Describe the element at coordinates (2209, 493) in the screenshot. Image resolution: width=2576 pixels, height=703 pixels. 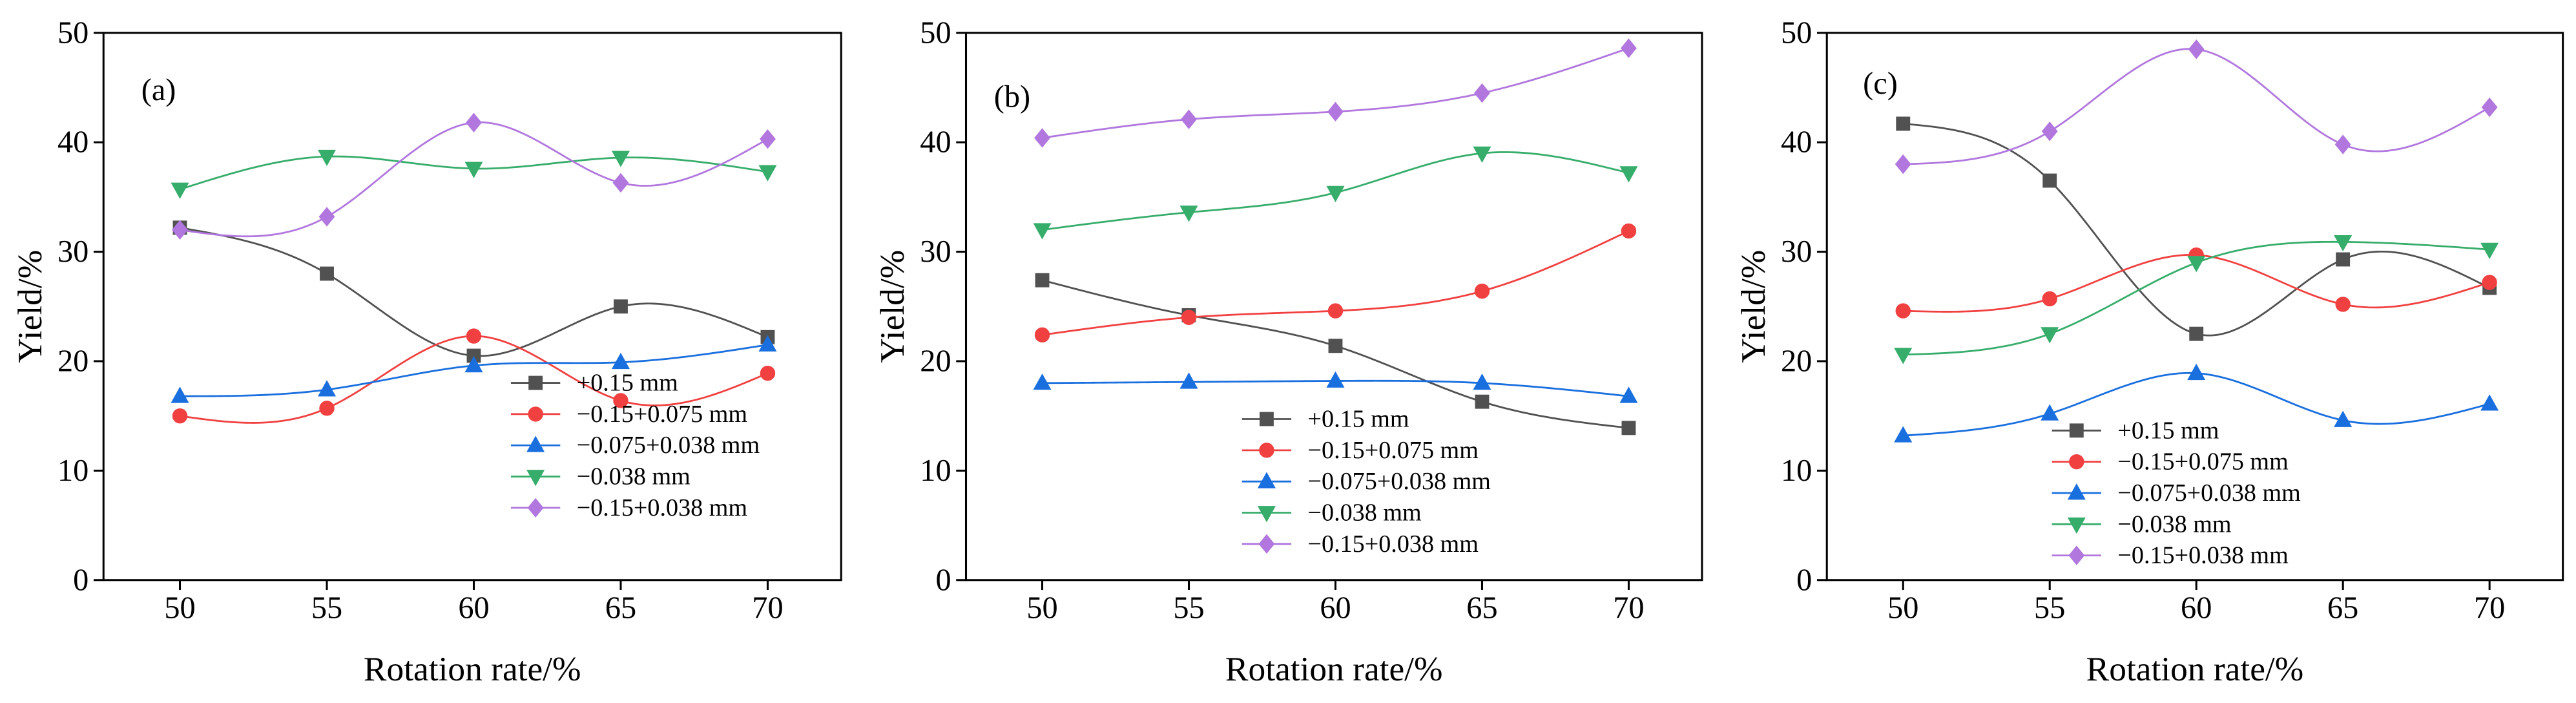
I see `legend-label: −0.075+0.038 mm` at that location.